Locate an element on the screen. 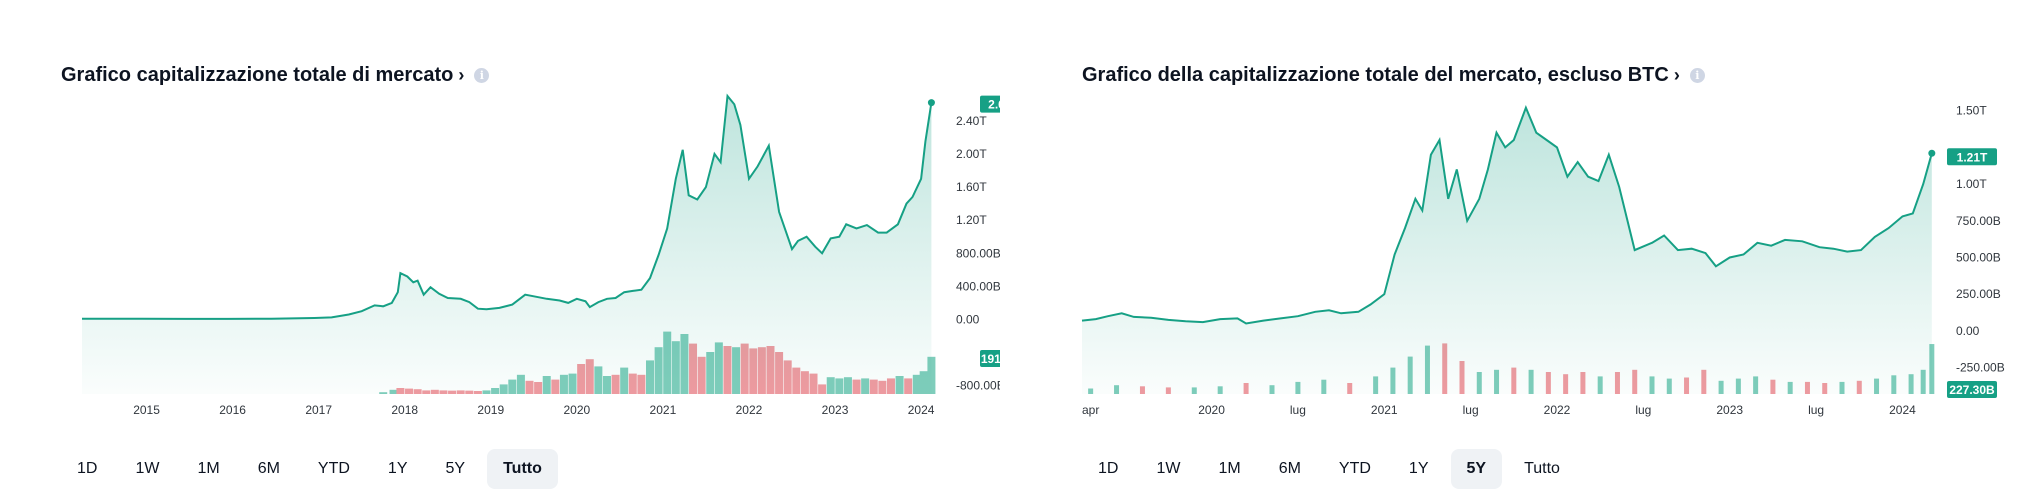 This screenshot has height=494, width=2042. y-tick-label: -250.00B is located at coordinates (1980, 368).